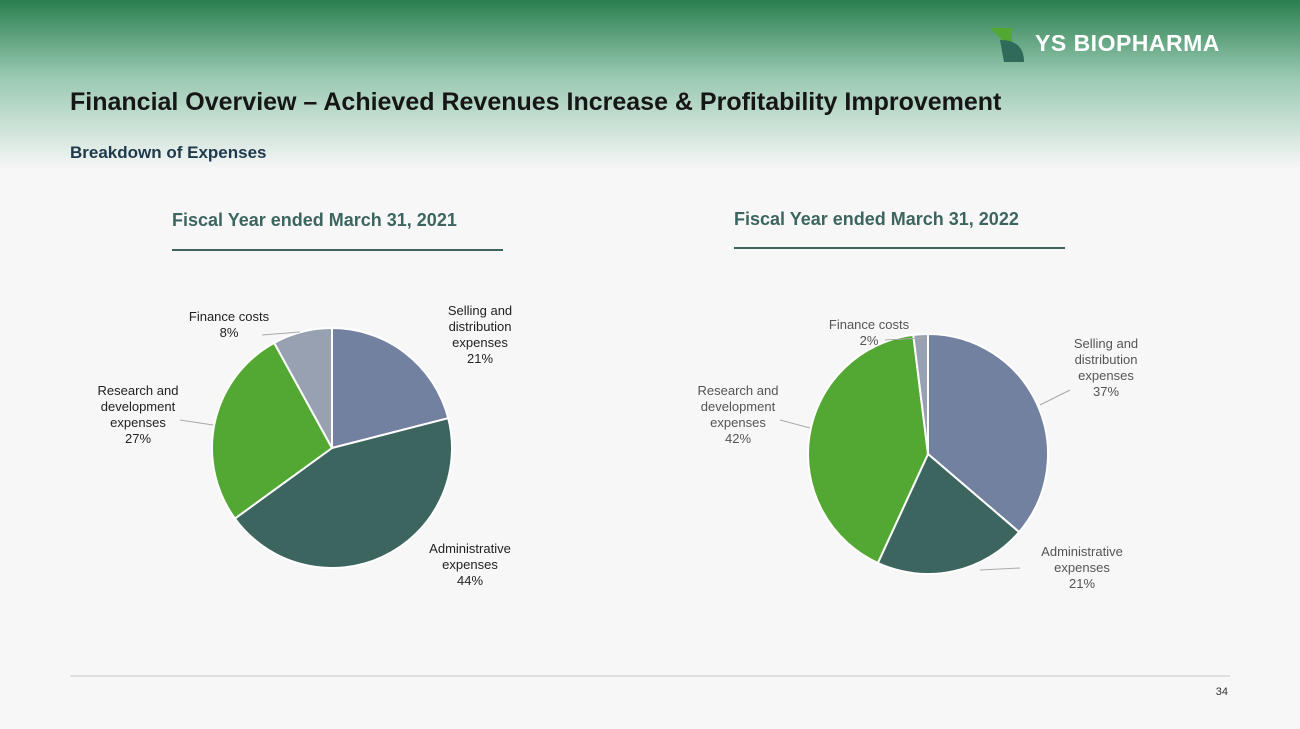 The width and height of the screenshot is (1300, 729). Describe the element at coordinates (229, 332) in the screenshot. I see `value-label: 8%` at that location.